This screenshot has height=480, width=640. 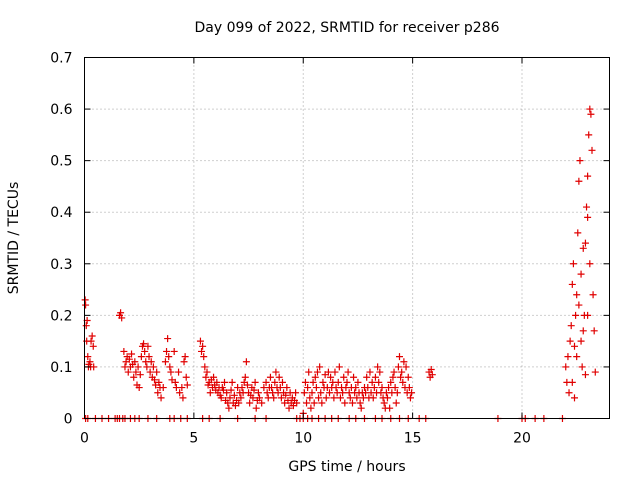 I want to click on x-tick-label: 5, so click(x=193, y=439).